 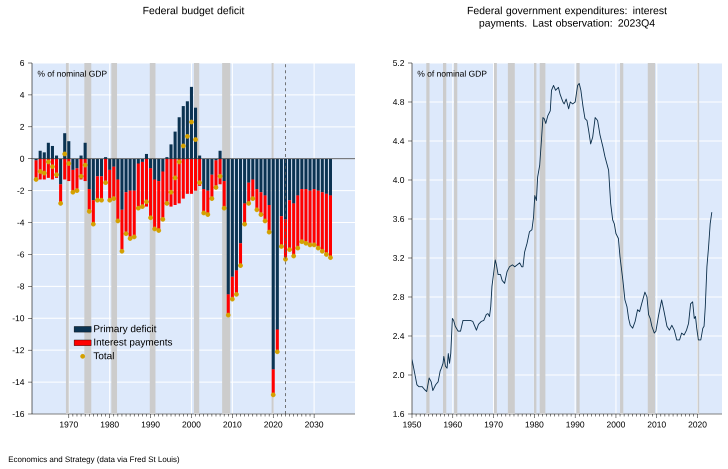 I want to click on y-tick-label: 2.0, so click(x=398, y=375).